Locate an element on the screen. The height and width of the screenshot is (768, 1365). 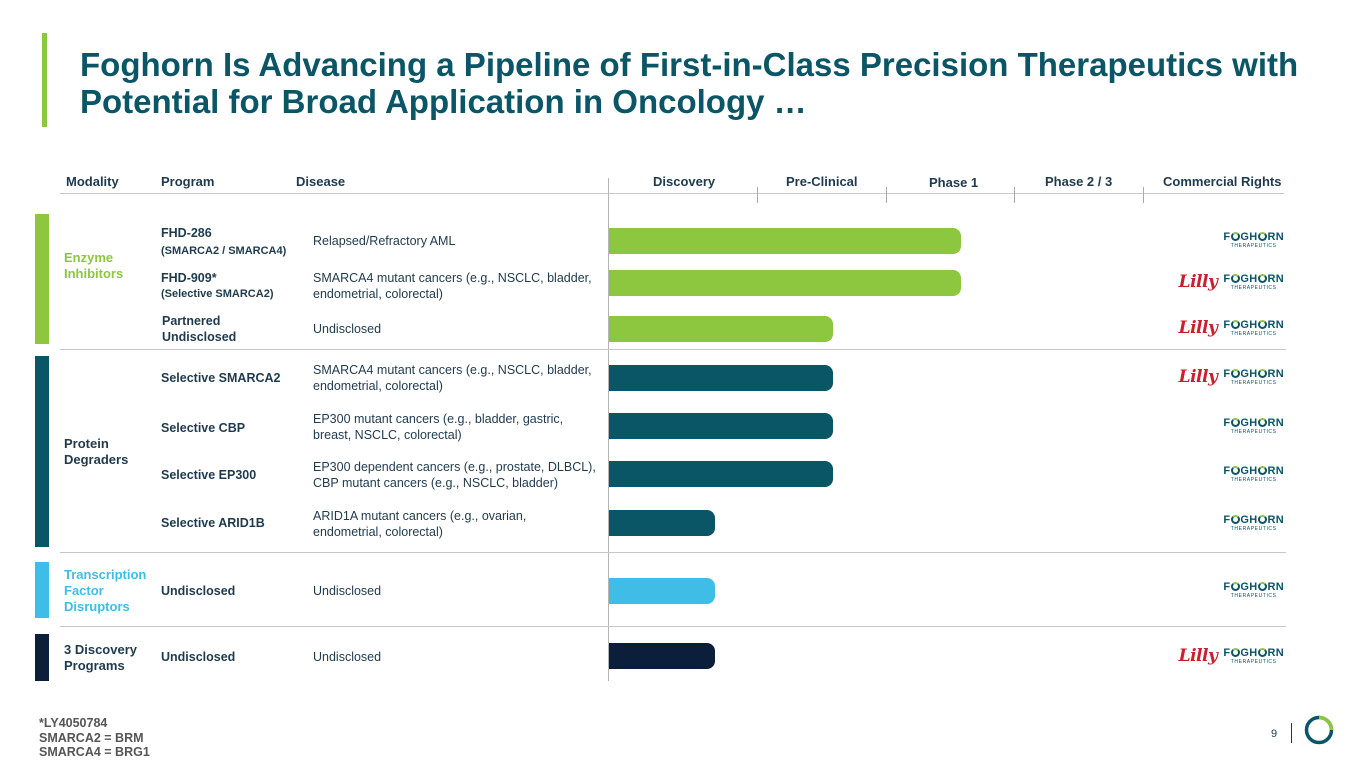
foghorn-ring-logo-icon is located at coordinates (1319, 730).